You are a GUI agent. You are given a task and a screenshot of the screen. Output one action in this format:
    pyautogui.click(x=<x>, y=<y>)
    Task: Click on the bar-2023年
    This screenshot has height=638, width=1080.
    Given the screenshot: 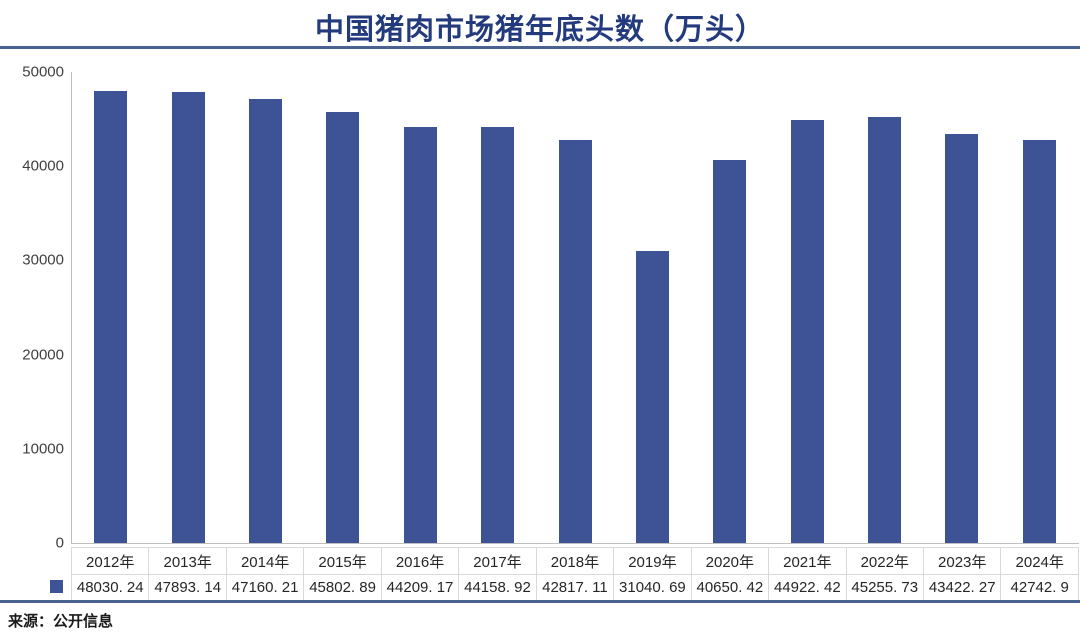 What is the action you would take?
    pyautogui.click(x=962, y=338)
    